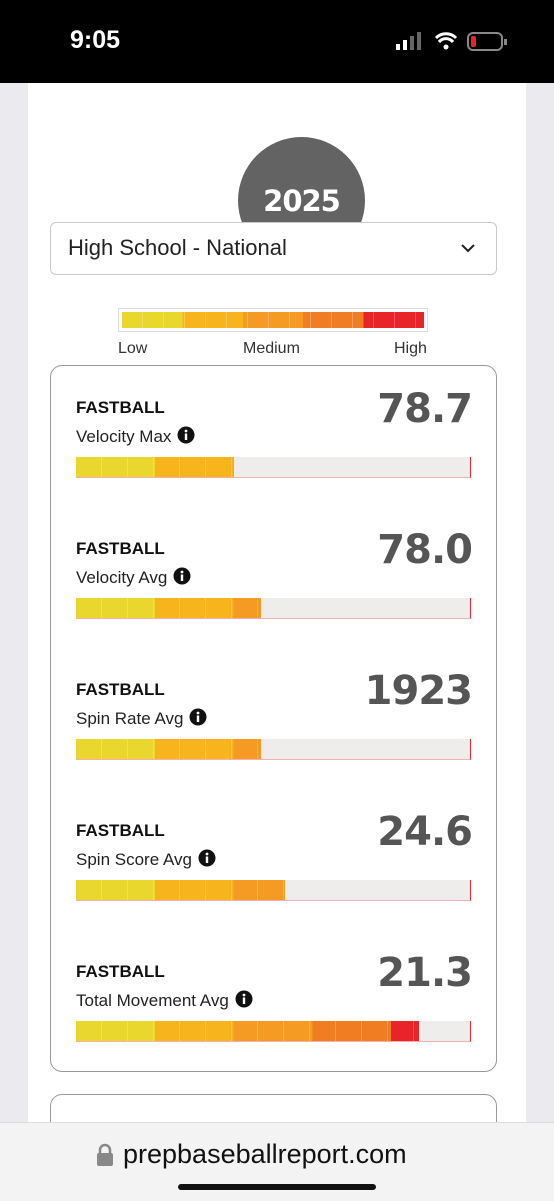  What do you see at coordinates (105, 1154) in the screenshot?
I see `lock-icon` at bounding box center [105, 1154].